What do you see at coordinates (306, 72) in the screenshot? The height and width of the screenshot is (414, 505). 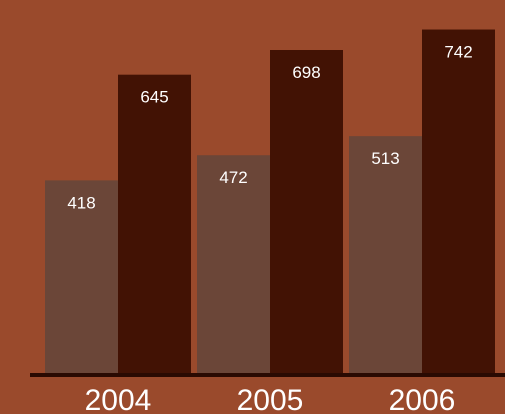 I see `value-label-2005-series-2: 698` at bounding box center [306, 72].